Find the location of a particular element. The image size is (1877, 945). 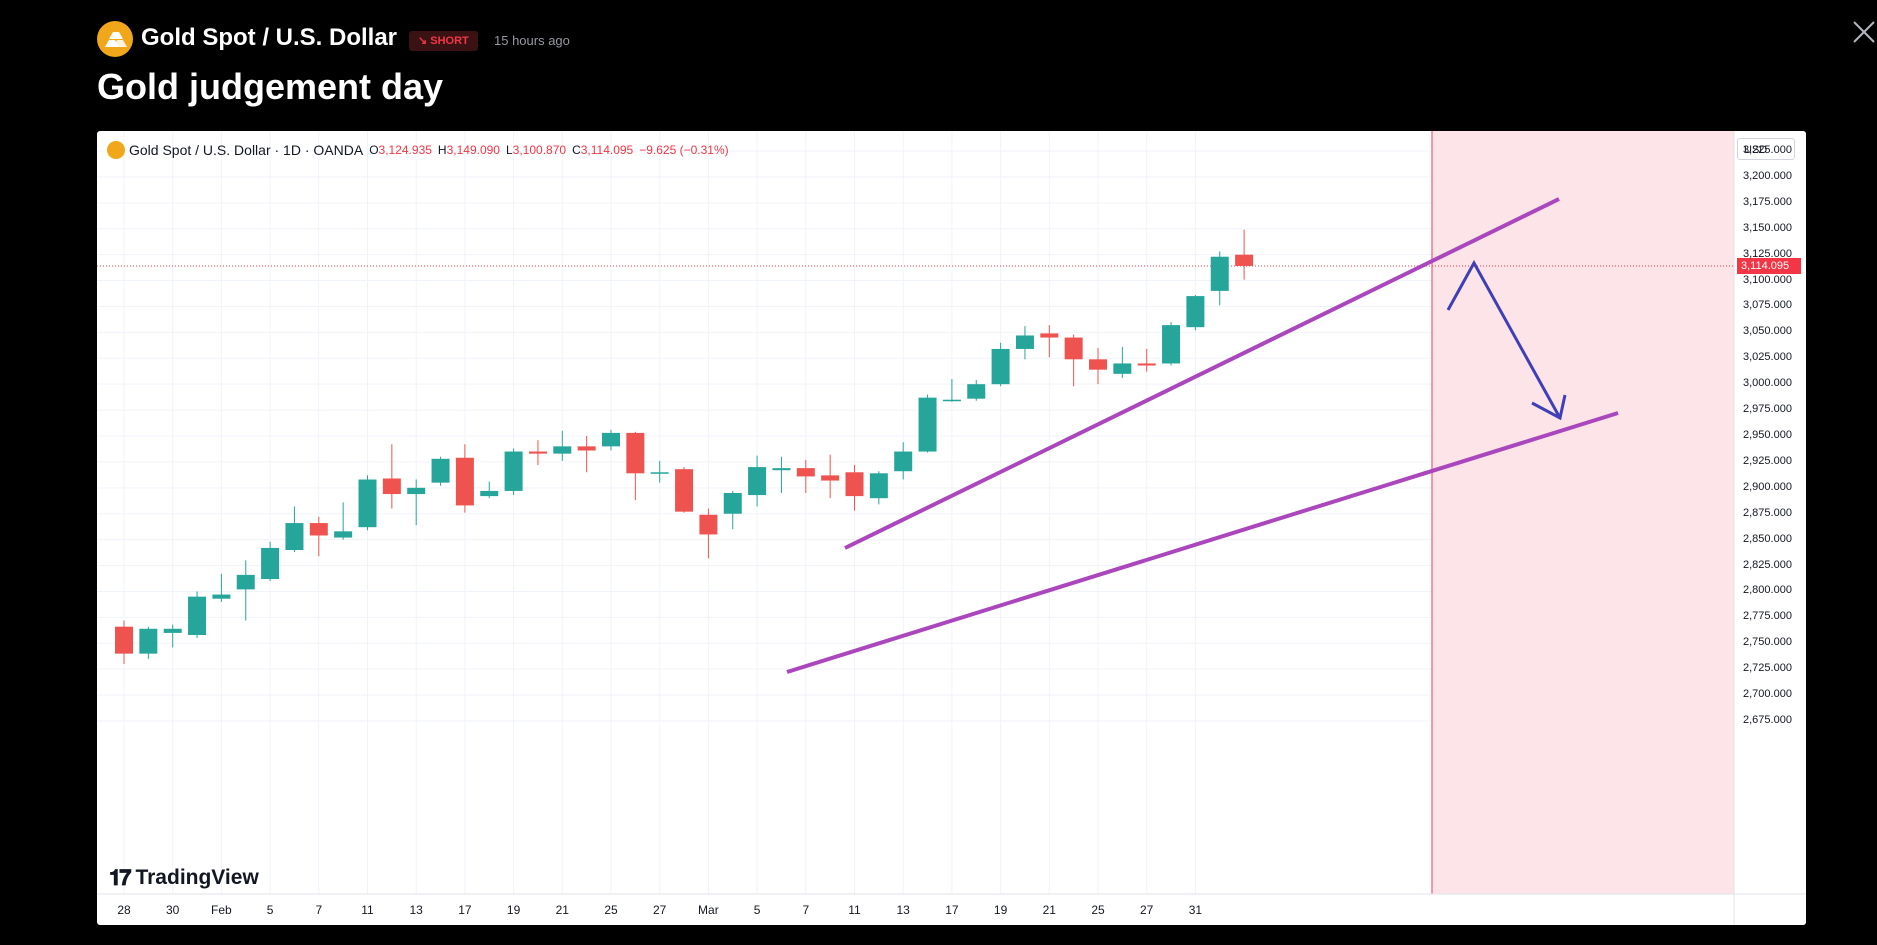

price-tick-label: 3,025.000 is located at coordinates (1767, 357).